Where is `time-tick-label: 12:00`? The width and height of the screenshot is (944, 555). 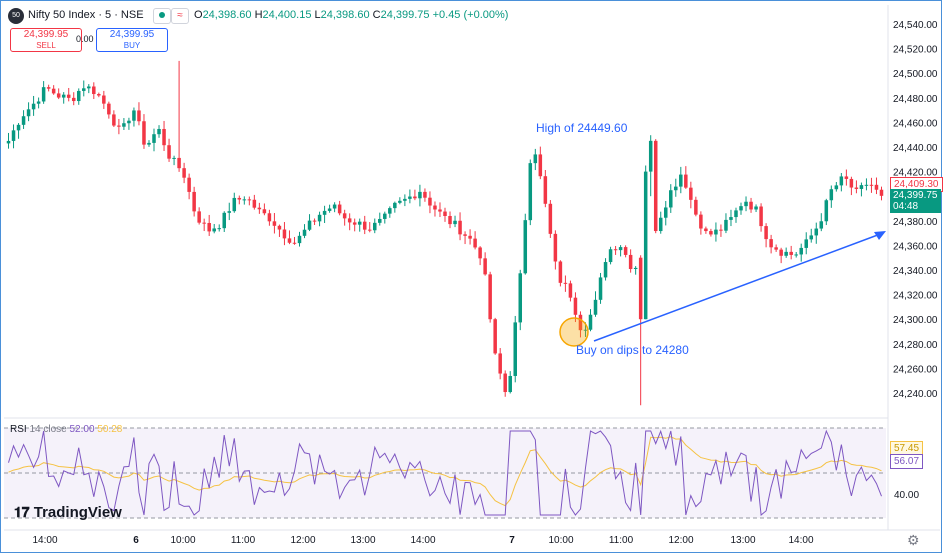
time-tick-label: 12:00 is located at coordinates (680, 540).